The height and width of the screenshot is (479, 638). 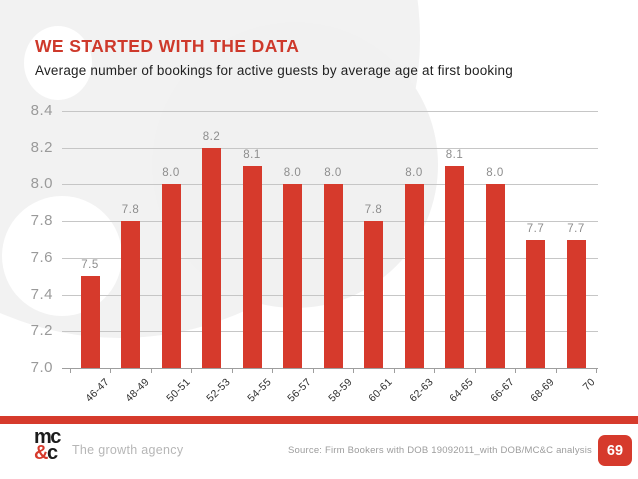 What do you see at coordinates (299, 390) in the screenshot?
I see `x-axis-label: 56-57` at bounding box center [299, 390].